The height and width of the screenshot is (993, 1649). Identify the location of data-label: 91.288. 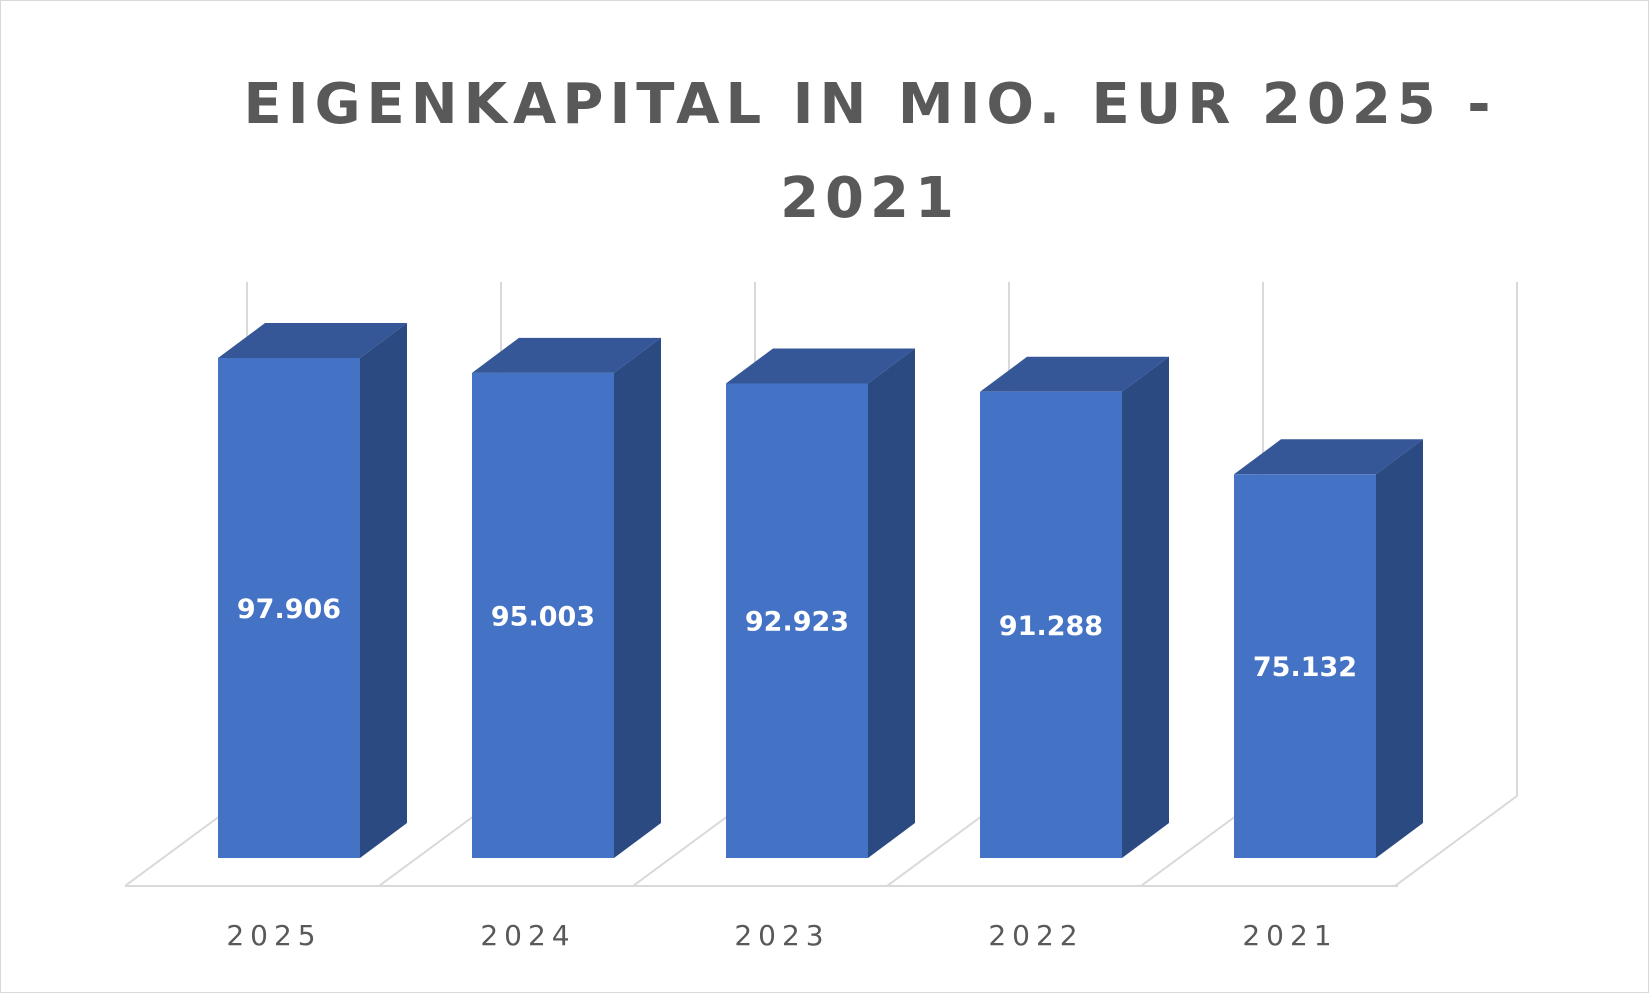
(1051, 626).